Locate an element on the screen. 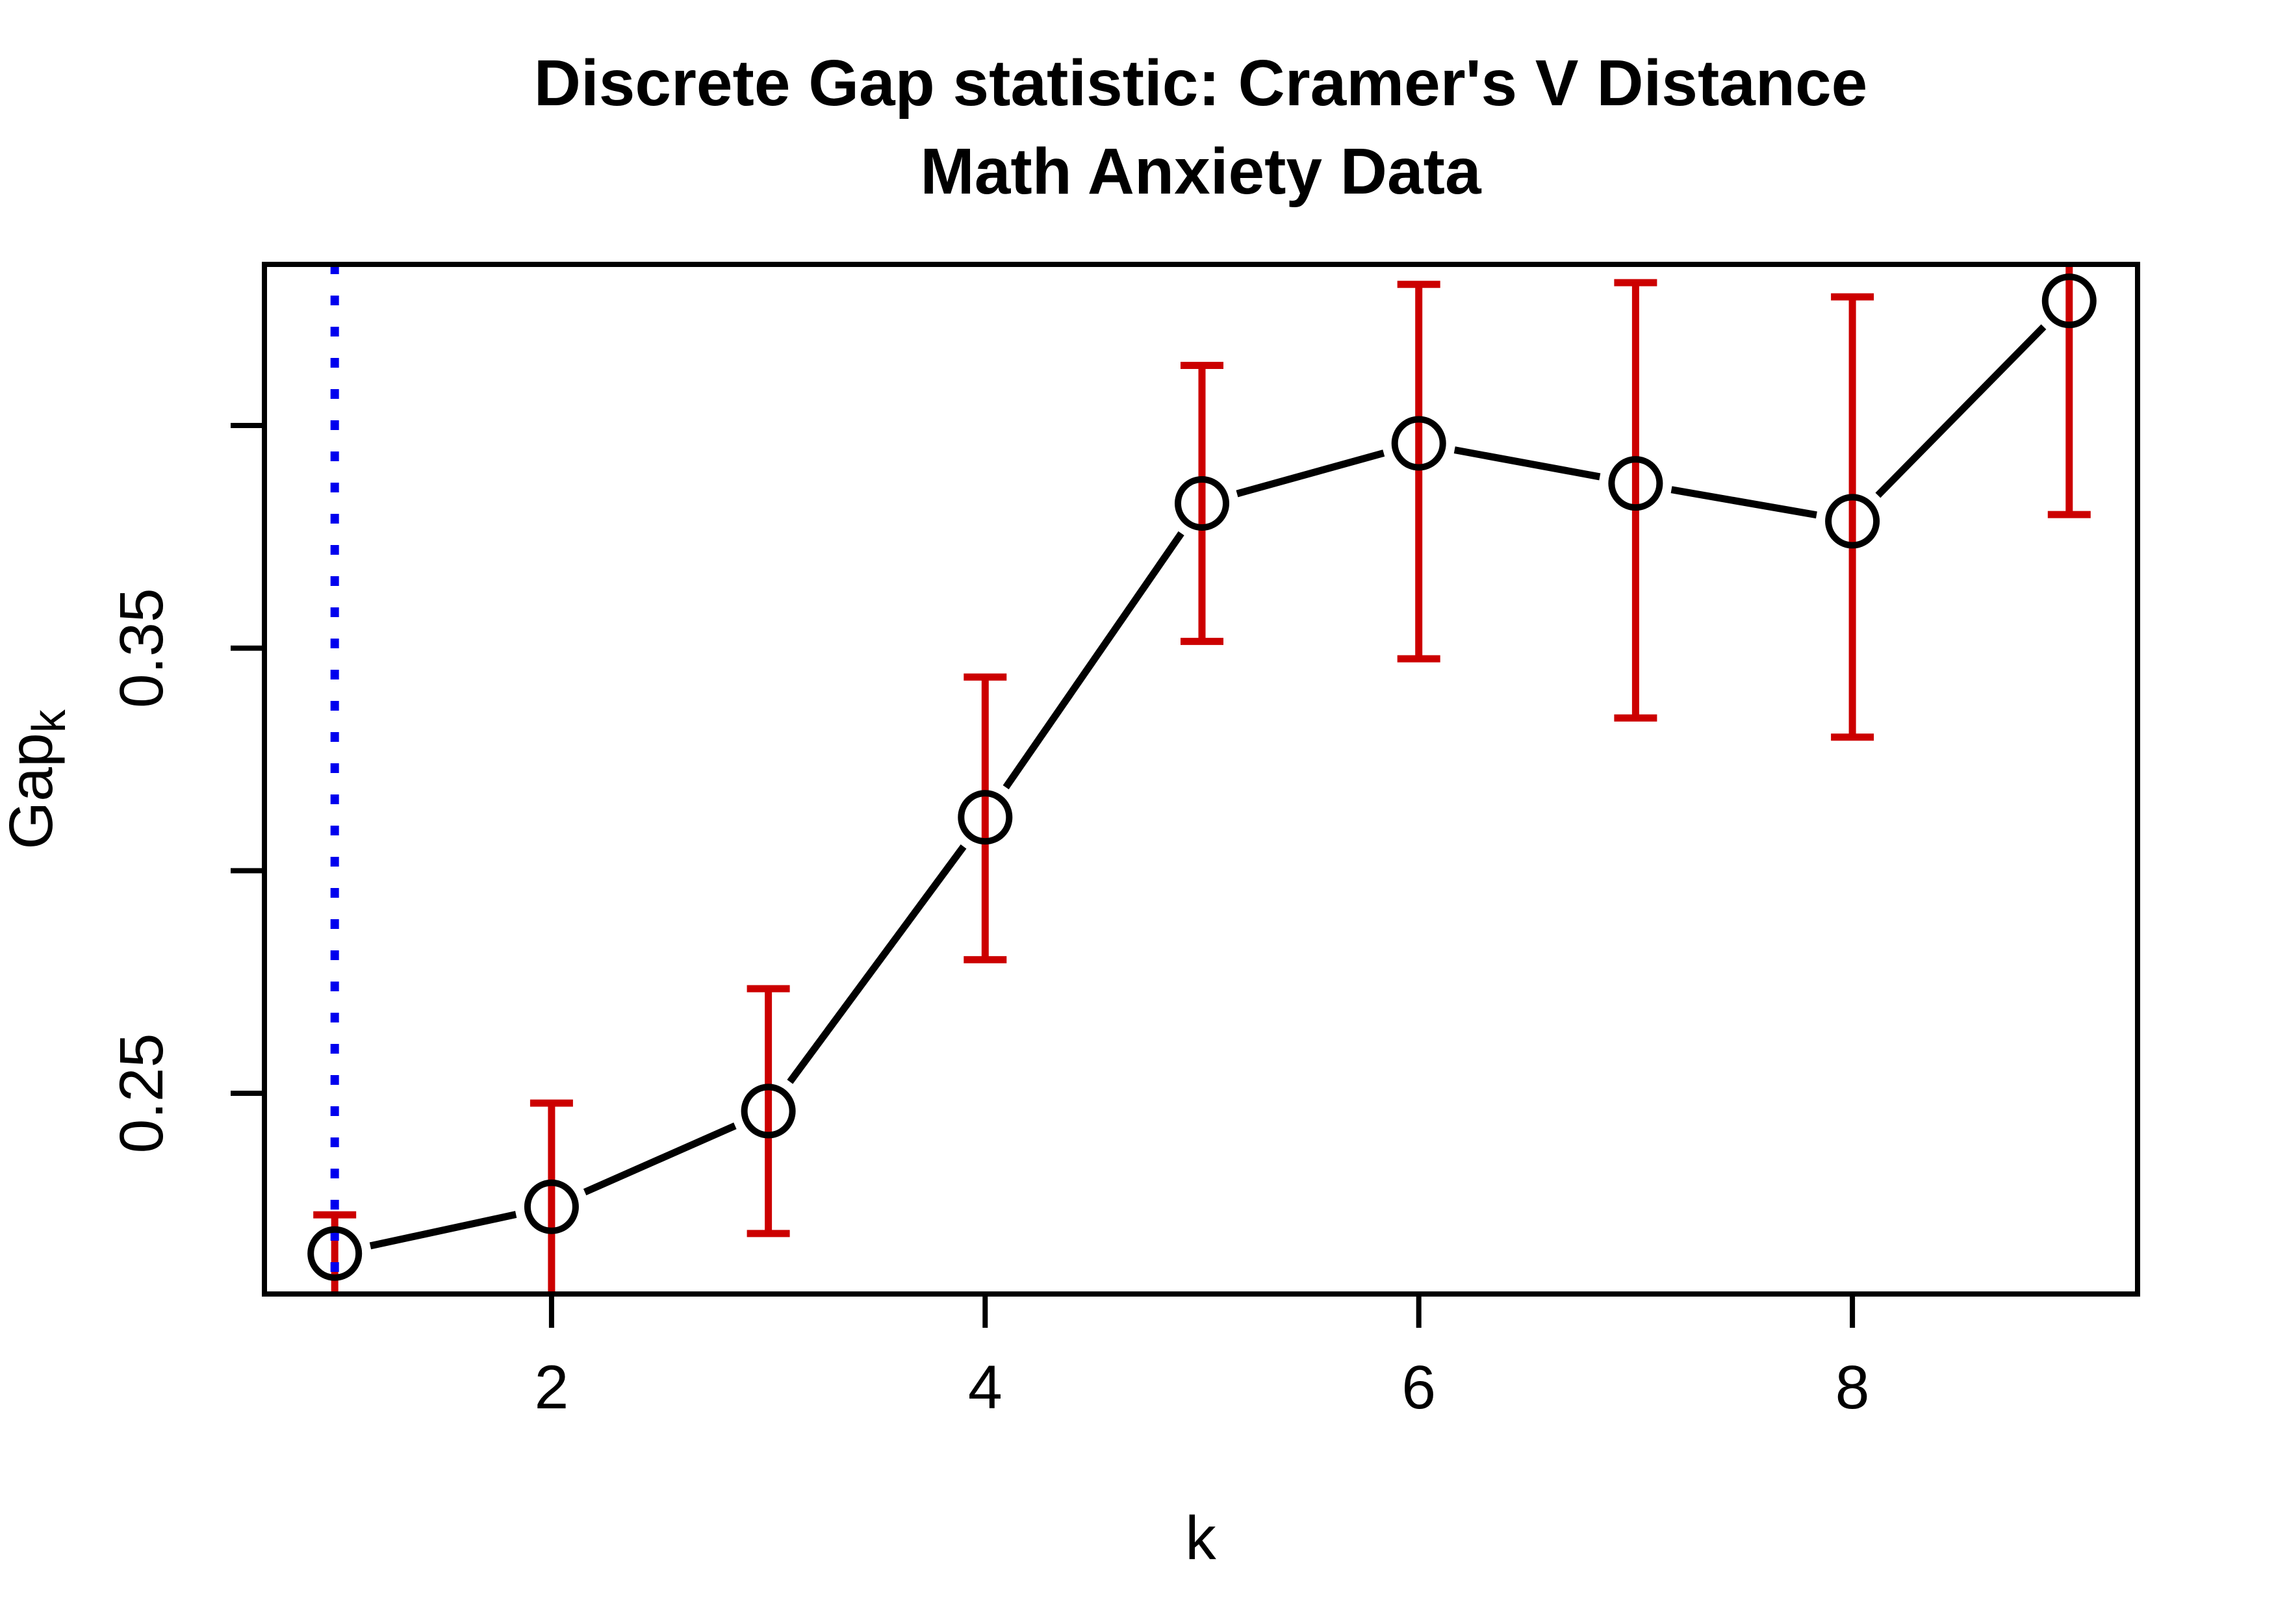 This screenshot has height=1624, width=2274. x-axis-tick-label: 4 is located at coordinates (985, 1387).